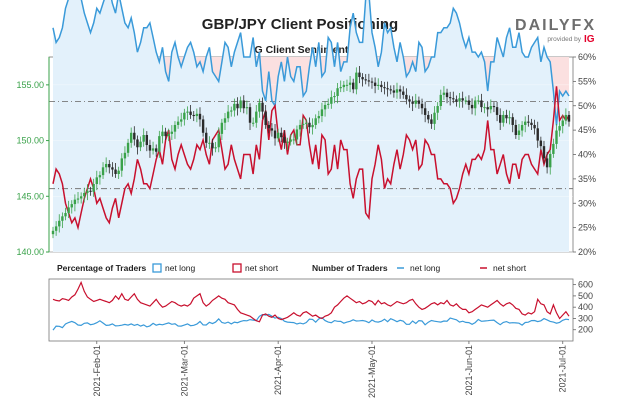  I want to click on date-tick-label: 2021-Jun-01, so click(469, 370).